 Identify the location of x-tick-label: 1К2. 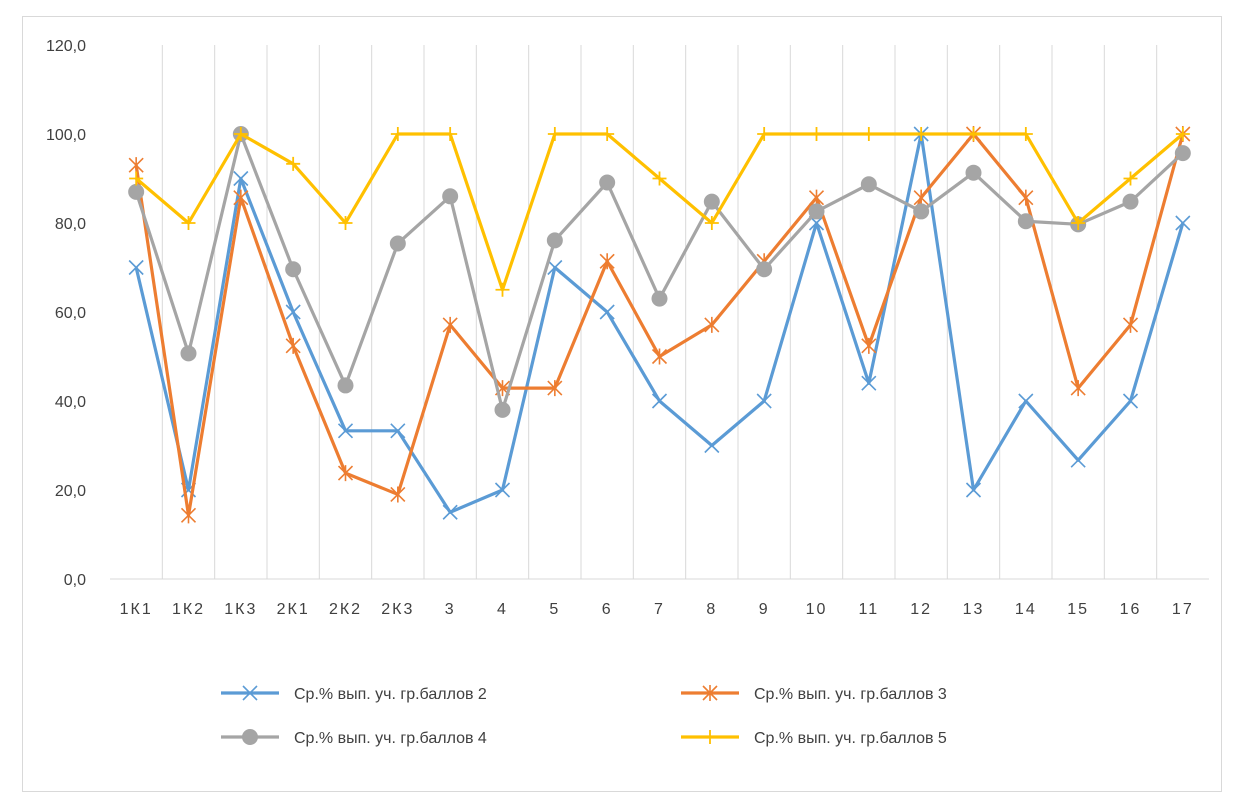
(188, 609).